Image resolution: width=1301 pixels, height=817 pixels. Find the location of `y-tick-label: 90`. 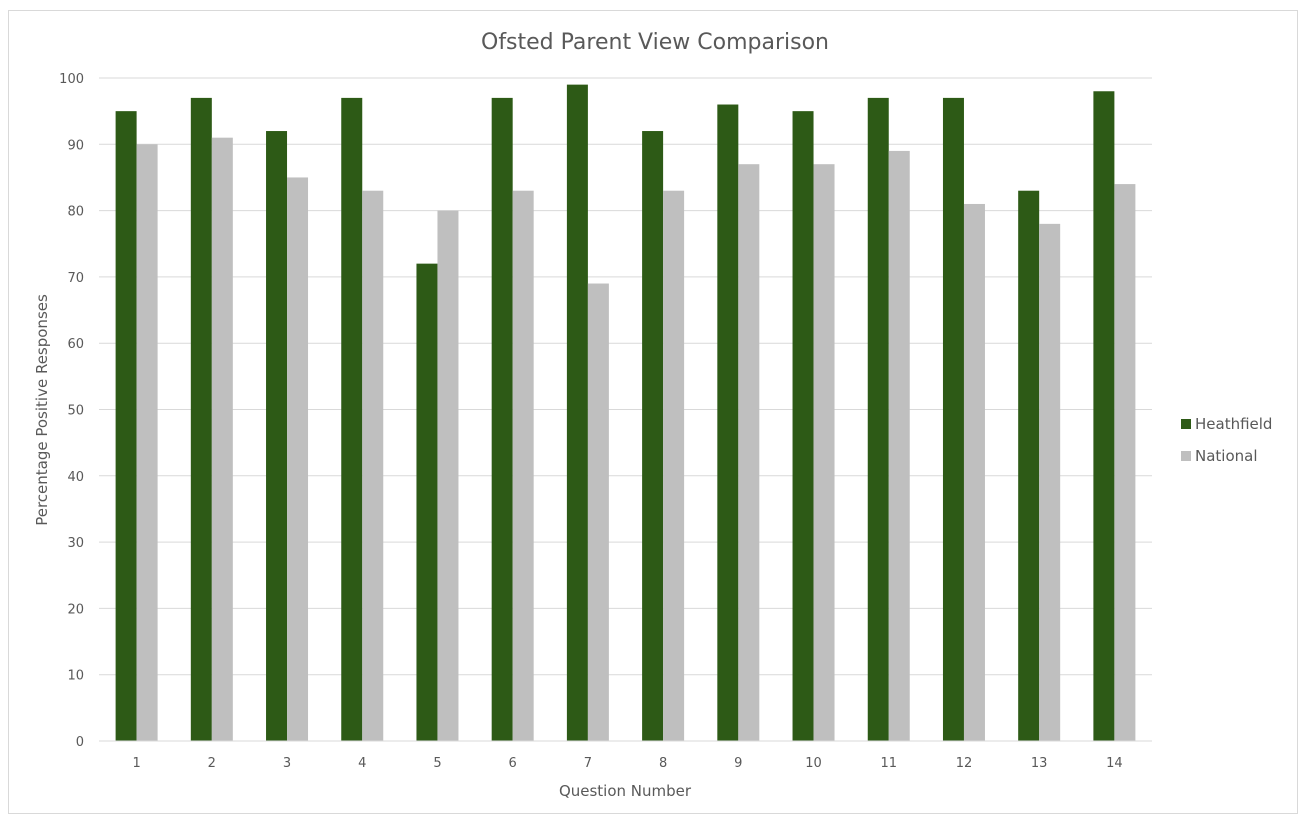

y-tick-label: 90 is located at coordinates (75, 145).